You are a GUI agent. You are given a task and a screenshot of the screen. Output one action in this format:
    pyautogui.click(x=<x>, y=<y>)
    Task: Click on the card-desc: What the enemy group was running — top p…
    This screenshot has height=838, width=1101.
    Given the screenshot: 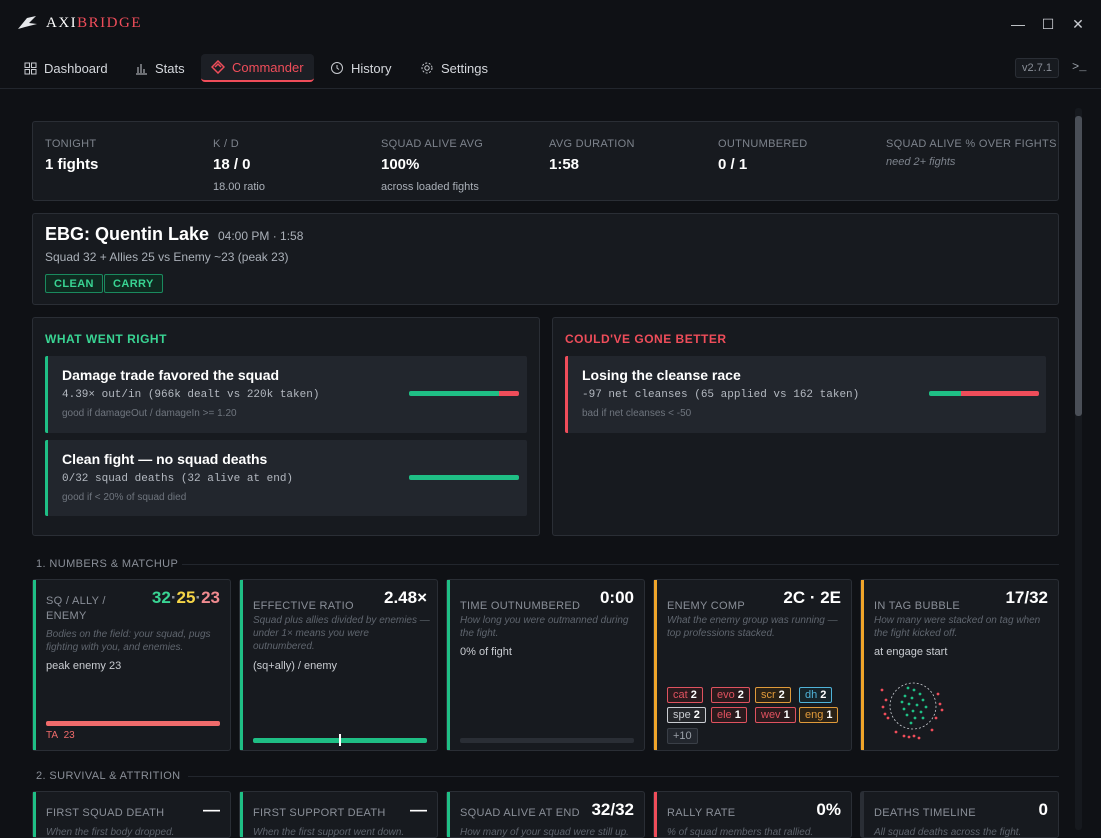 What is the action you would take?
    pyautogui.click(x=752, y=627)
    